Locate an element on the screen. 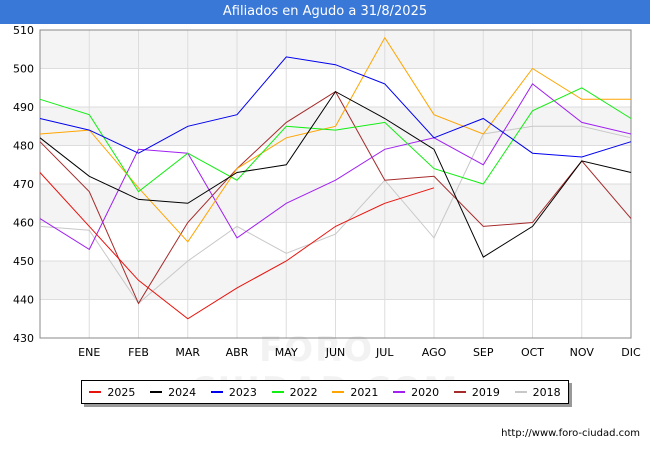 The height and width of the screenshot is (450, 650). legend-item-2018: 2018 is located at coordinates (537, 392).